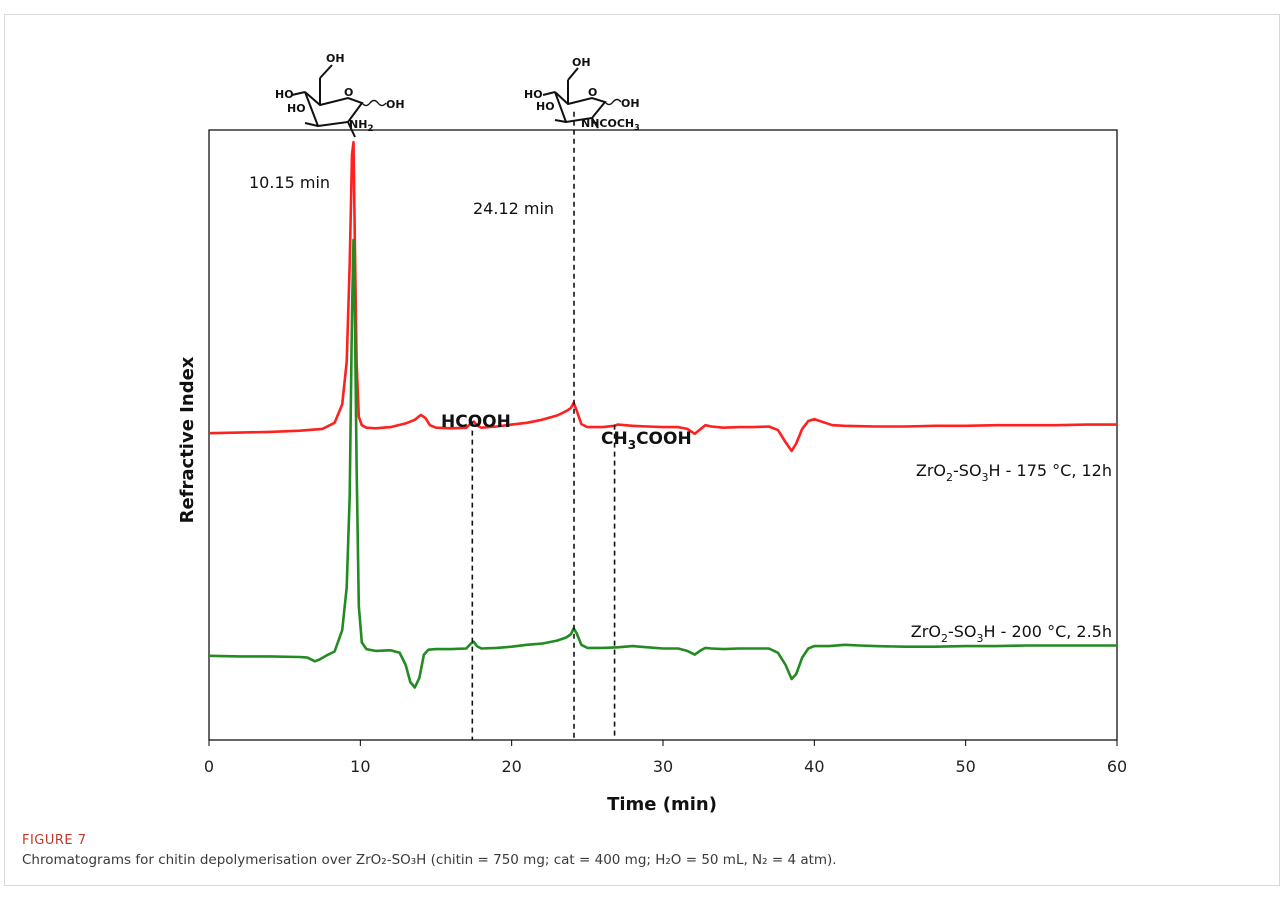 The width and height of the screenshot is (1284, 906). Describe the element at coordinates (592, 92) in the screenshot. I see `nag-atom-o: O` at that location.